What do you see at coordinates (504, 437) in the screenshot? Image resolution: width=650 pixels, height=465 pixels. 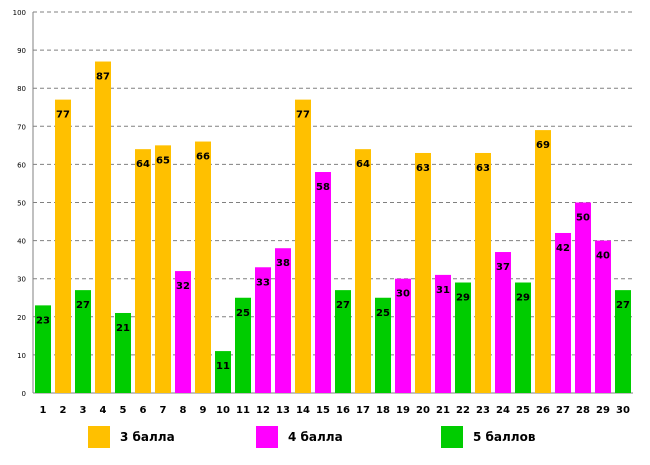 I see `legend-label-5-ballov: 5 баллов` at bounding box center [504, 437].